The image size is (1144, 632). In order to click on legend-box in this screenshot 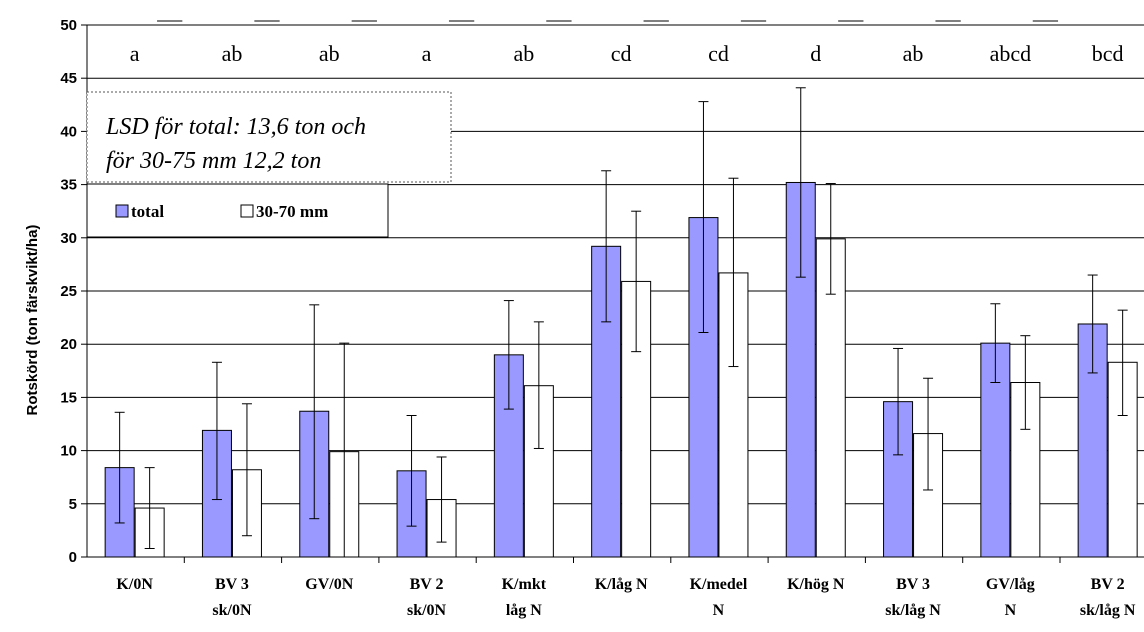, I will do `click(237, 210)`.